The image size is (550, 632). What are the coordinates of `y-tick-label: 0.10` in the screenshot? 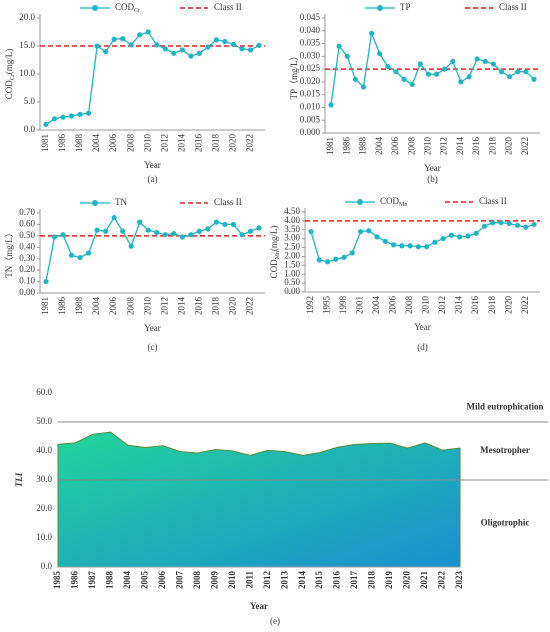 It's located at (27, 281).